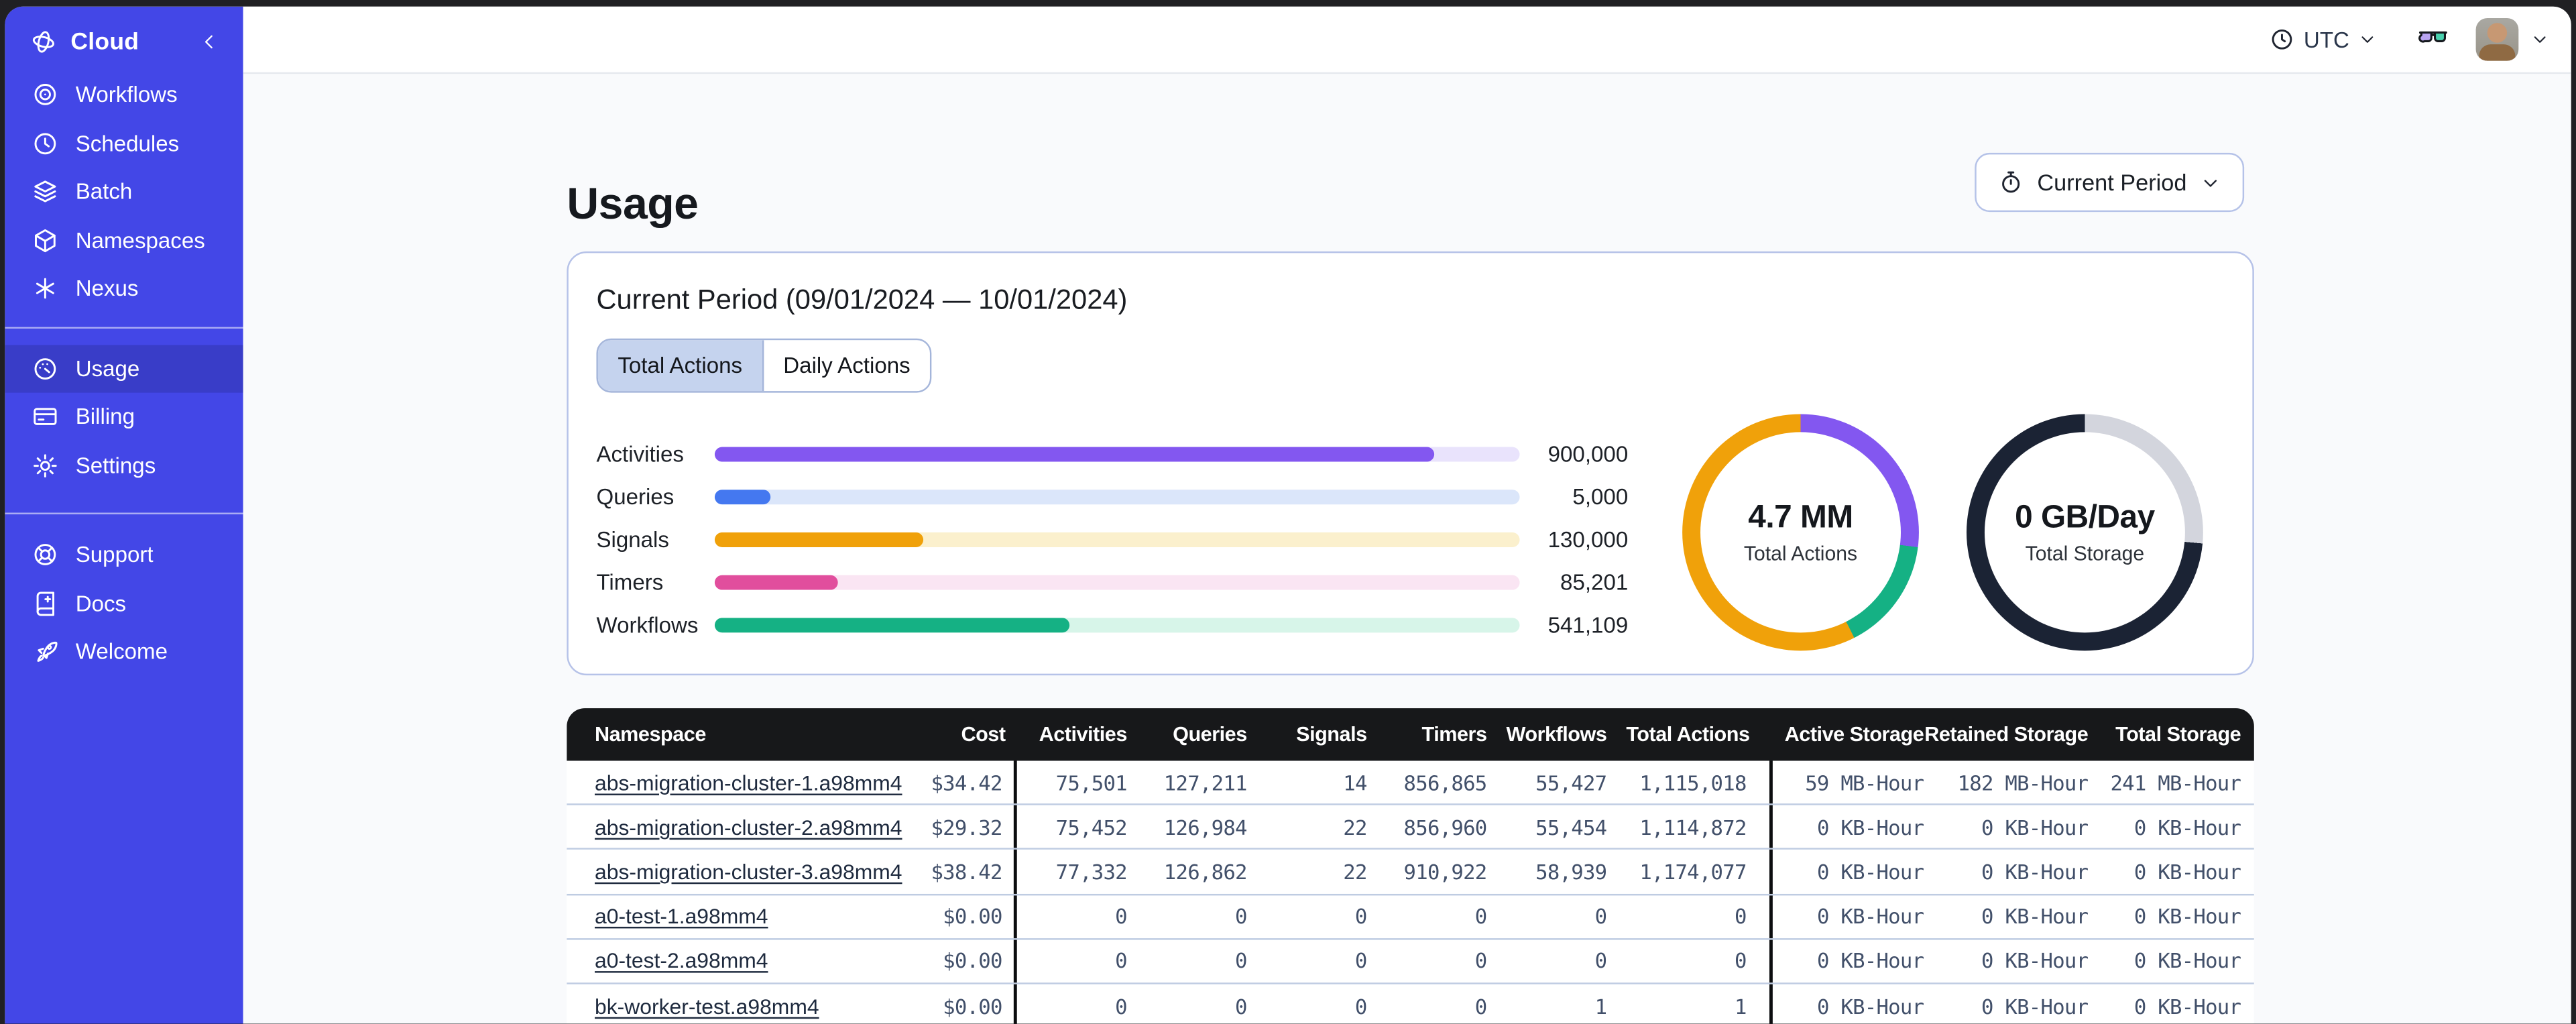 Image resolution: width=2576 pixels, height=1024 pixels. Describe the element at coordinates (124, 417) in the screenshot. I see `sidebar-item-billing: Billing` at that location.